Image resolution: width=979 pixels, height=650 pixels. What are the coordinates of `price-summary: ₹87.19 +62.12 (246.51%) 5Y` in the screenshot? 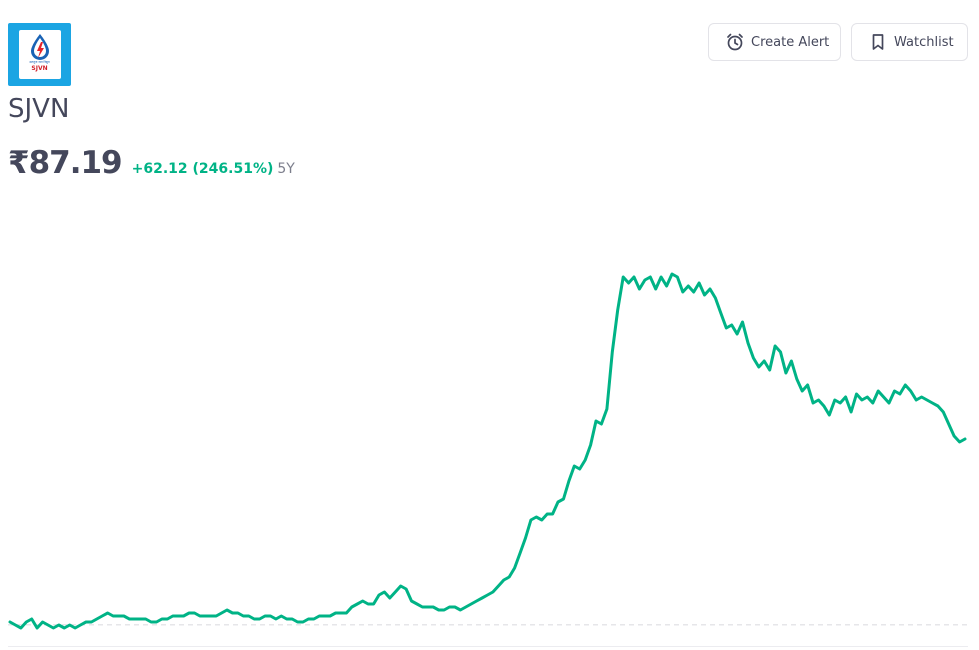 It's located at (151, 163).